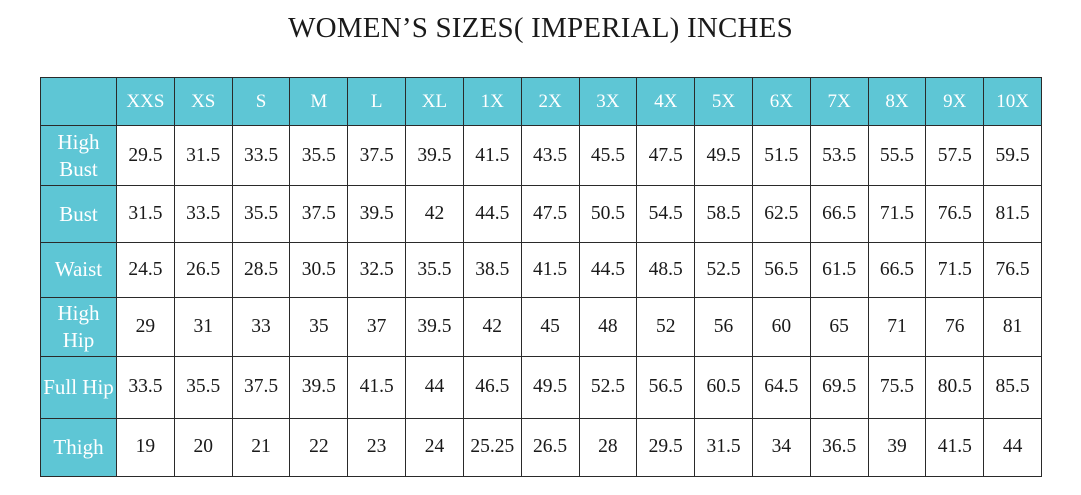 This screenshot has height=495, width=1081. Describe the element at coordinates (955, 155) in the screenshot. I see `measurement-cell: 57.5` at that location.